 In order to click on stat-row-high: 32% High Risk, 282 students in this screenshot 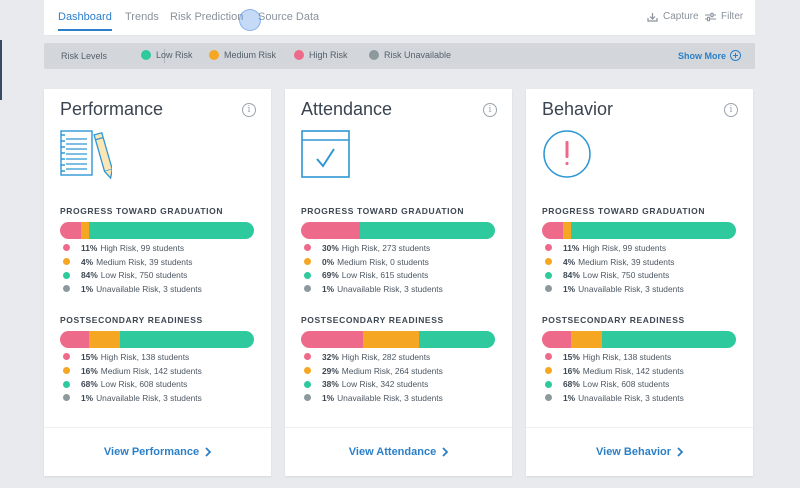, I will do `click(401, 357)`.